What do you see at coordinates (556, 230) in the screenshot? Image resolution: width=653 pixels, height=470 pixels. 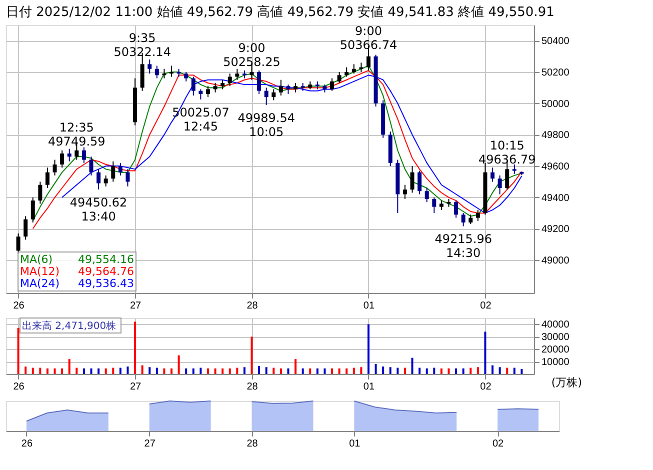 I see `y-tick-label: 49200` at bounding box center [556, 230].